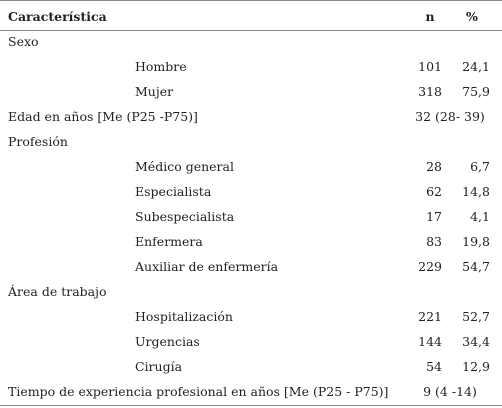 The height and width of the screenshot is (408, 502). Describe the element at coordinates (184, 166) in the screenshot. I see `item-label: Médico general` at that location.